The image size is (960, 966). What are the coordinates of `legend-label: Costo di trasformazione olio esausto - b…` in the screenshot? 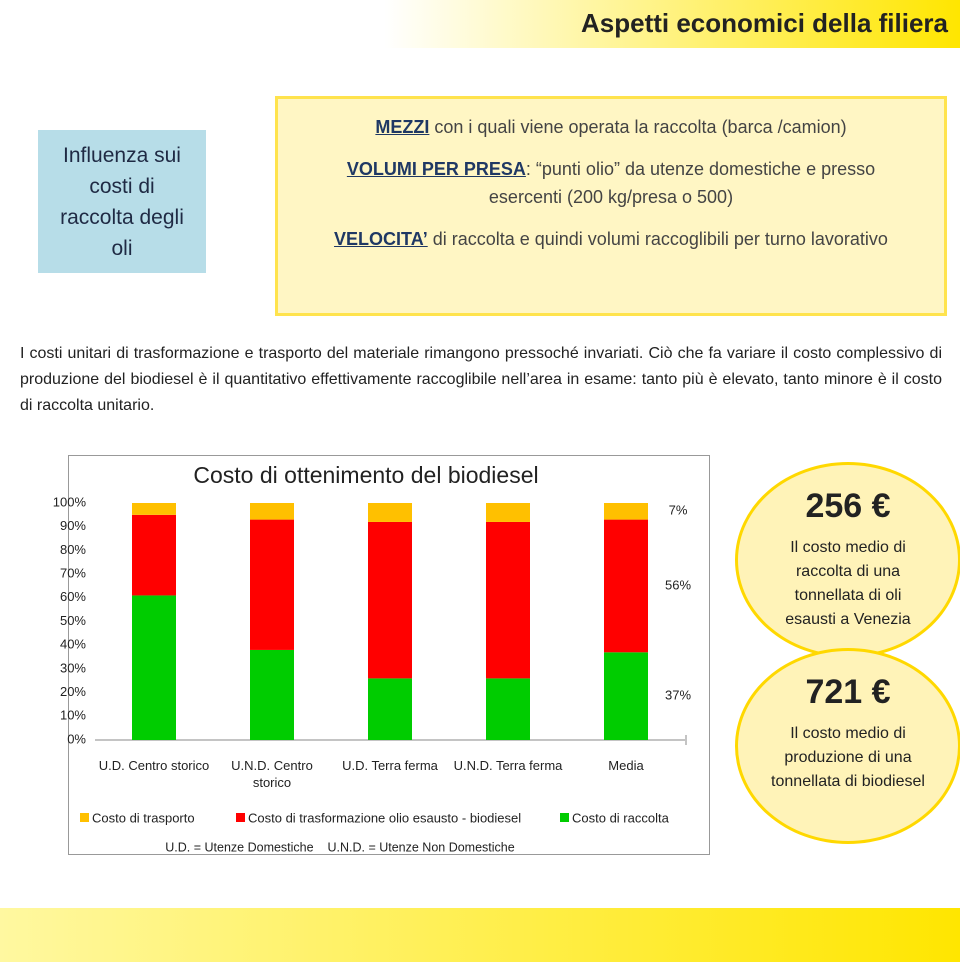 It's located at (384, 817).